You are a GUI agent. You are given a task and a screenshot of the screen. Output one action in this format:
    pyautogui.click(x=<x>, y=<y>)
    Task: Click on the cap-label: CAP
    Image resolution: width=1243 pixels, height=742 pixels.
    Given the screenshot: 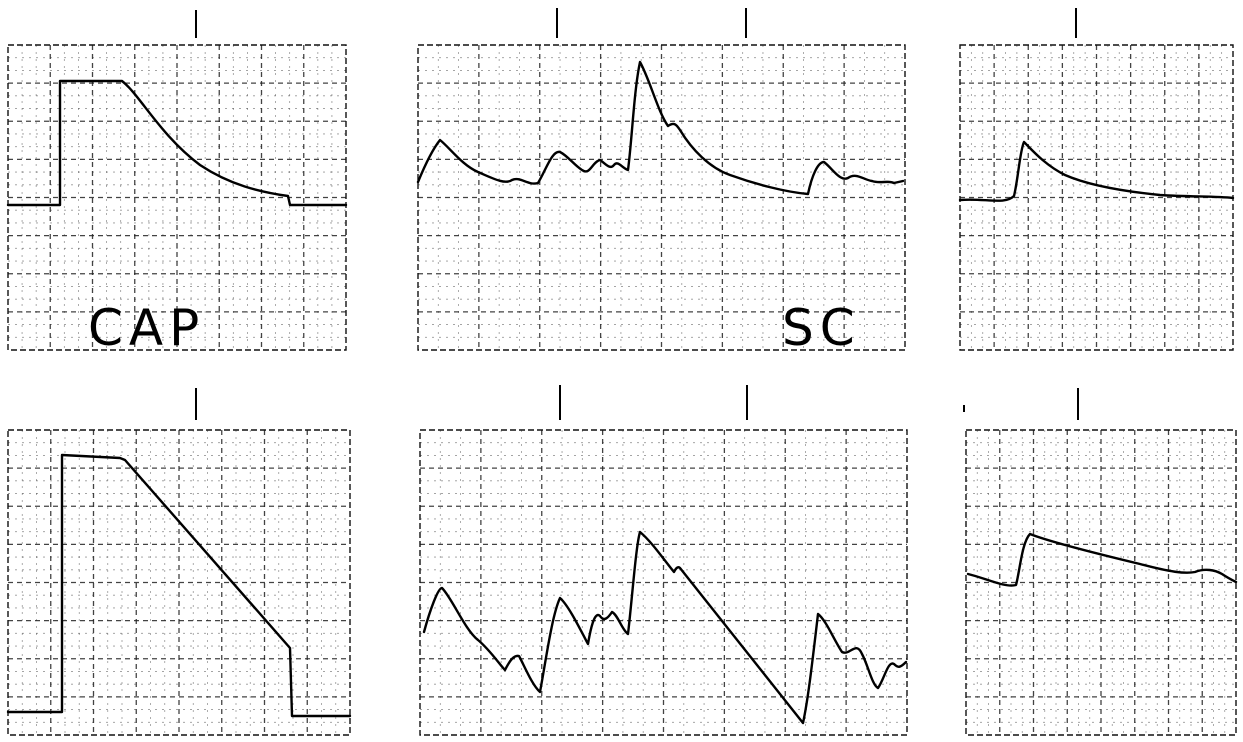 What is the action you would take?
    pyautogui.click(x=146, y=328)
    